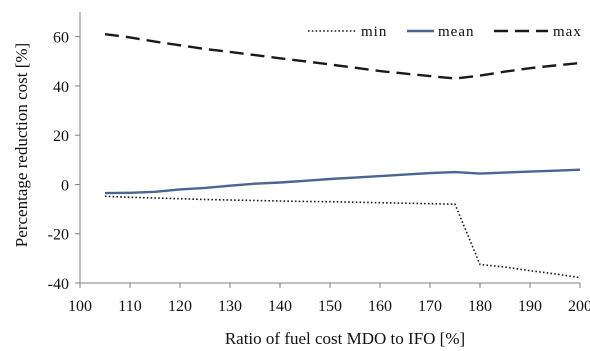  I want to click on x-tick-label: 160, so click(380, 306).